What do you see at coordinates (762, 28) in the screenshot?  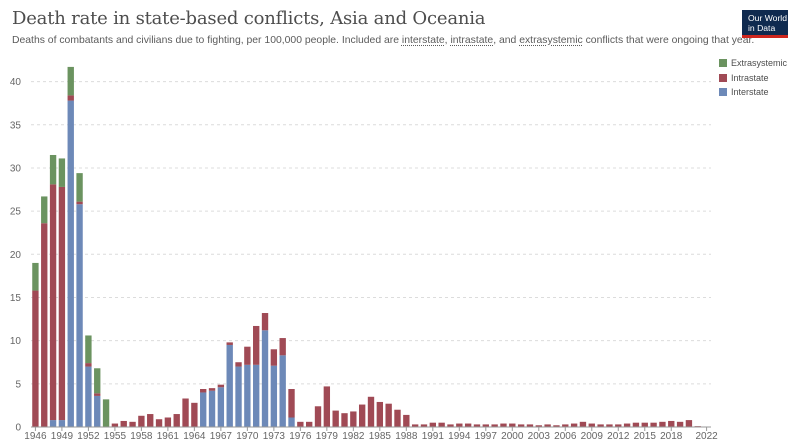 I see `logo-line-2: in Data` at bounding box center [762, 28].